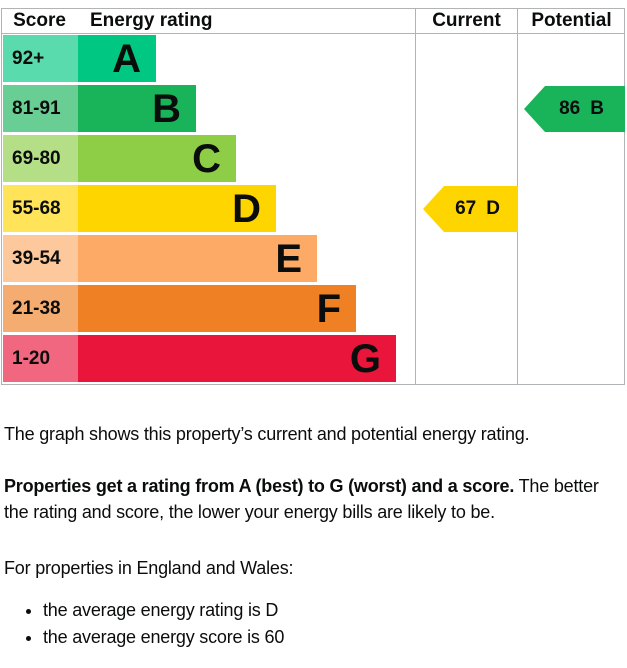  What do you see at coordinates (328, 308) in the screenshot?
I see `band-letter-f: F` at bounding box center [328, 308].